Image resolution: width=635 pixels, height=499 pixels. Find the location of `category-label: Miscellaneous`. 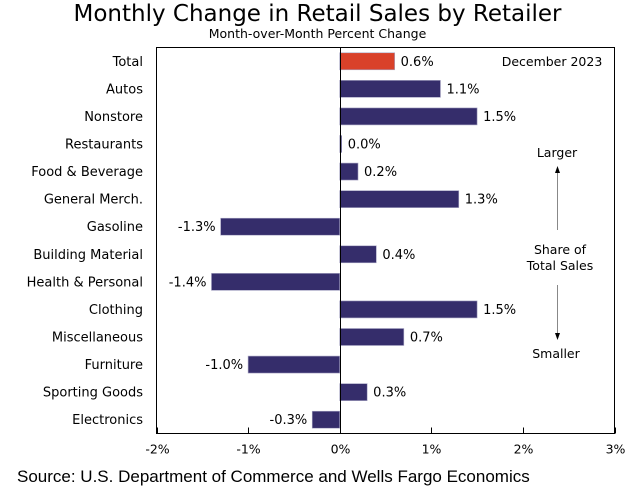

category-label: Miscellaneous is located at coordinates (97, 338).